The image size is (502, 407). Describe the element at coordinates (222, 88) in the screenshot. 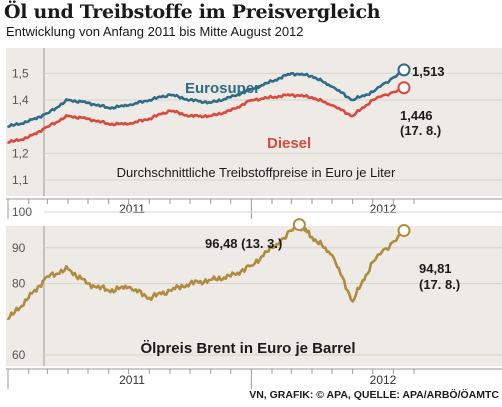

I see `eurosuper-series-label: Eurosuper` at that location.